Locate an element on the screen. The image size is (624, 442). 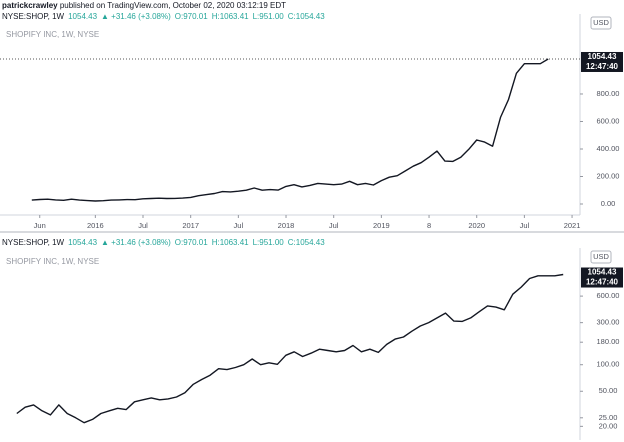
x-tick-label: Jun is located at coordinates (40, 225).